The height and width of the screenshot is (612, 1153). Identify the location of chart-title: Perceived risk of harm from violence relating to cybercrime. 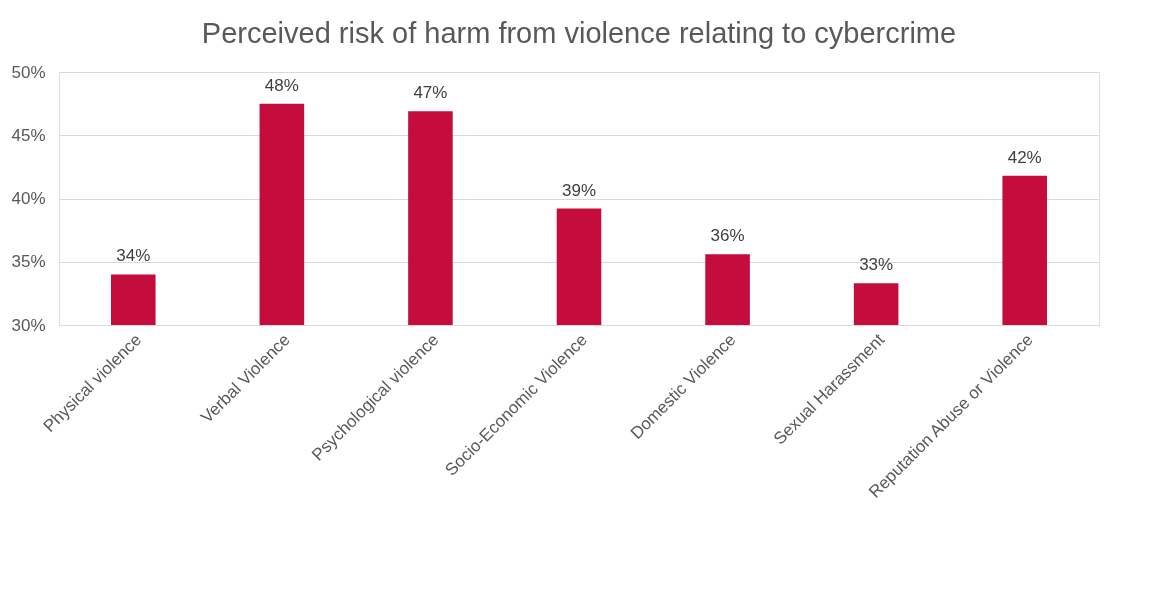
(579, 33).